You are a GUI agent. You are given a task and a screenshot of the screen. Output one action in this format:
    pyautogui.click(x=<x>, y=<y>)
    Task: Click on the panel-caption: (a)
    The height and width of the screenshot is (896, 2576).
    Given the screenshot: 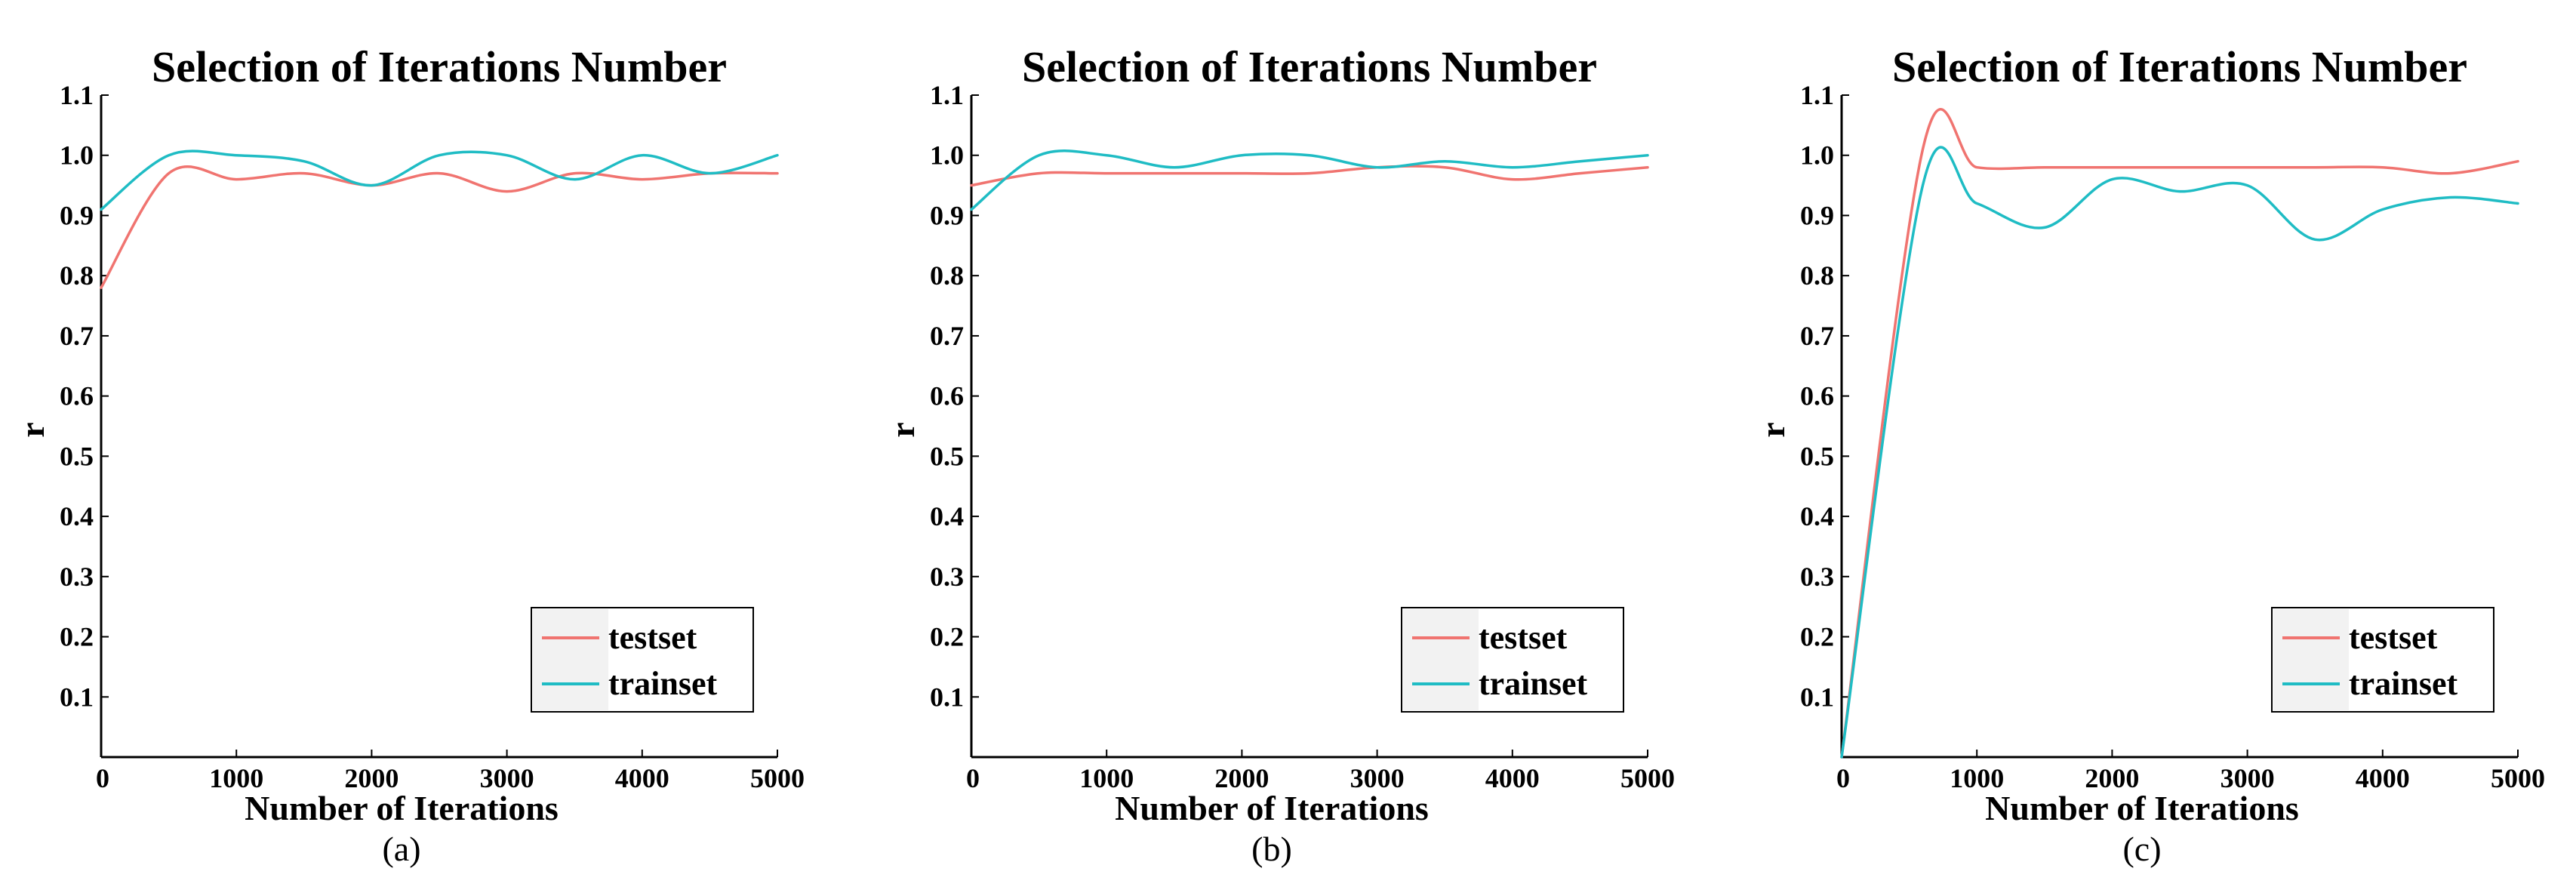 What is the action you would take?
    pyautogui.click(x=401, y=849)
    